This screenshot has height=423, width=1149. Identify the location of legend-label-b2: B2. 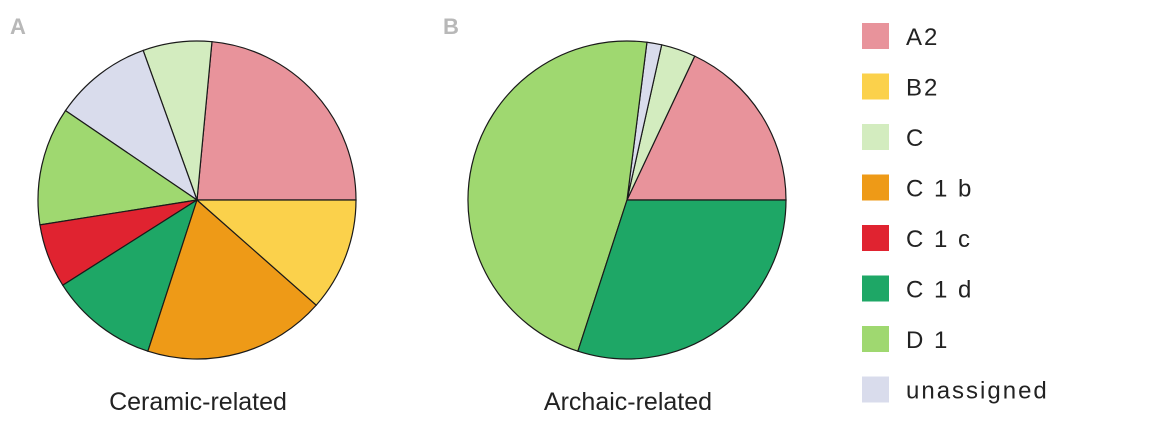
(922, 88).